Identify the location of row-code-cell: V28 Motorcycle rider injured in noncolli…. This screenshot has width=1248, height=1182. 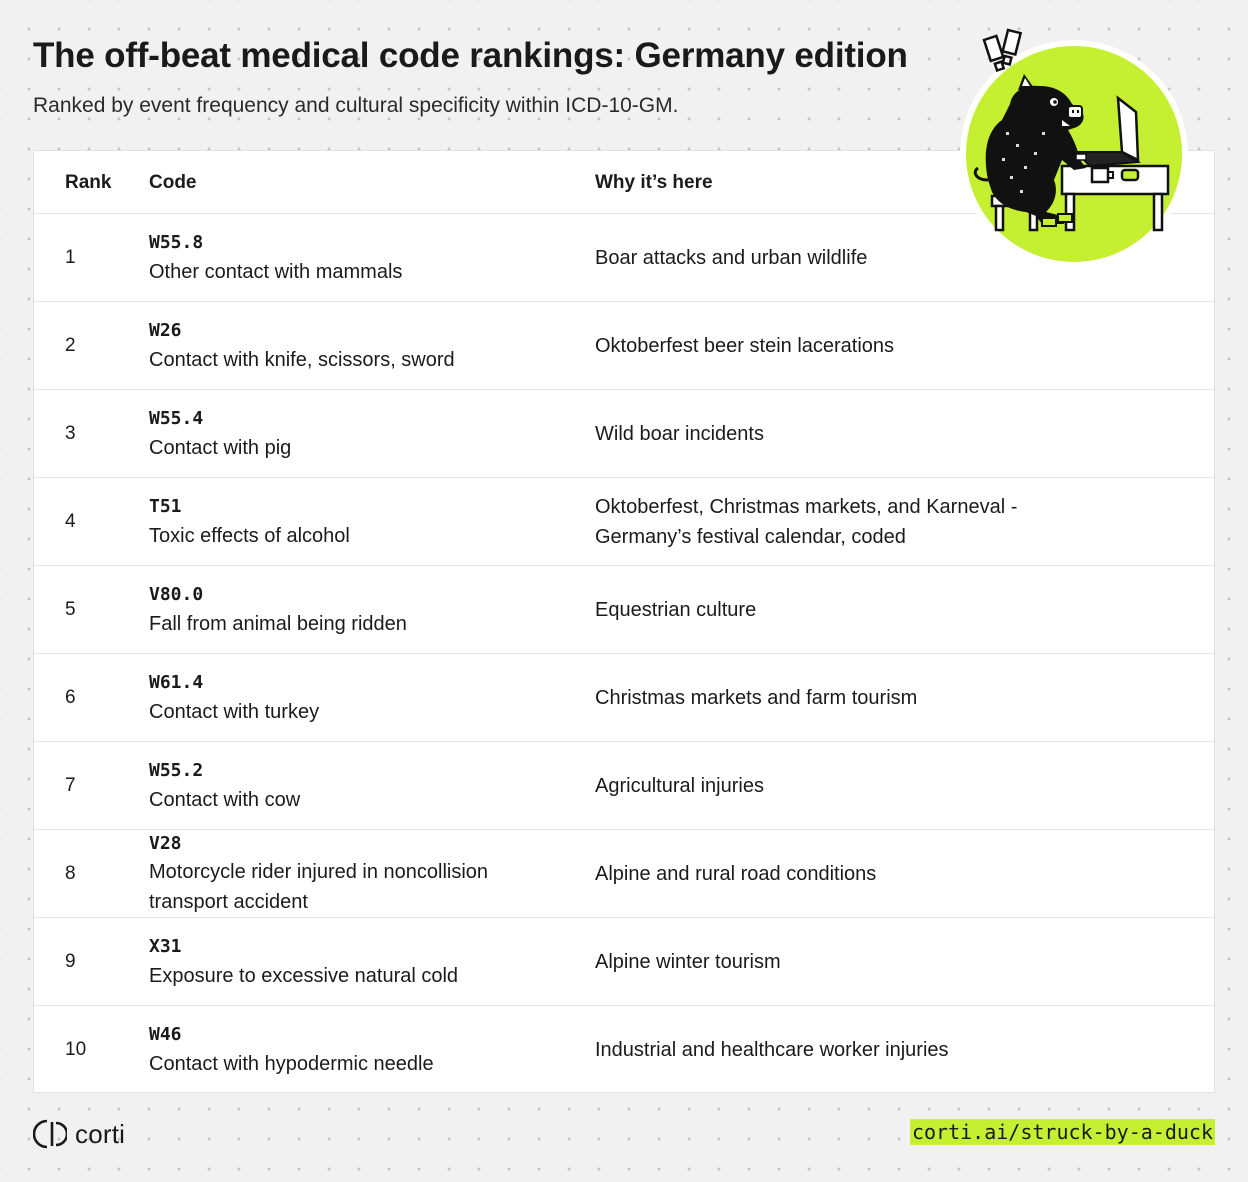
(319, 874).